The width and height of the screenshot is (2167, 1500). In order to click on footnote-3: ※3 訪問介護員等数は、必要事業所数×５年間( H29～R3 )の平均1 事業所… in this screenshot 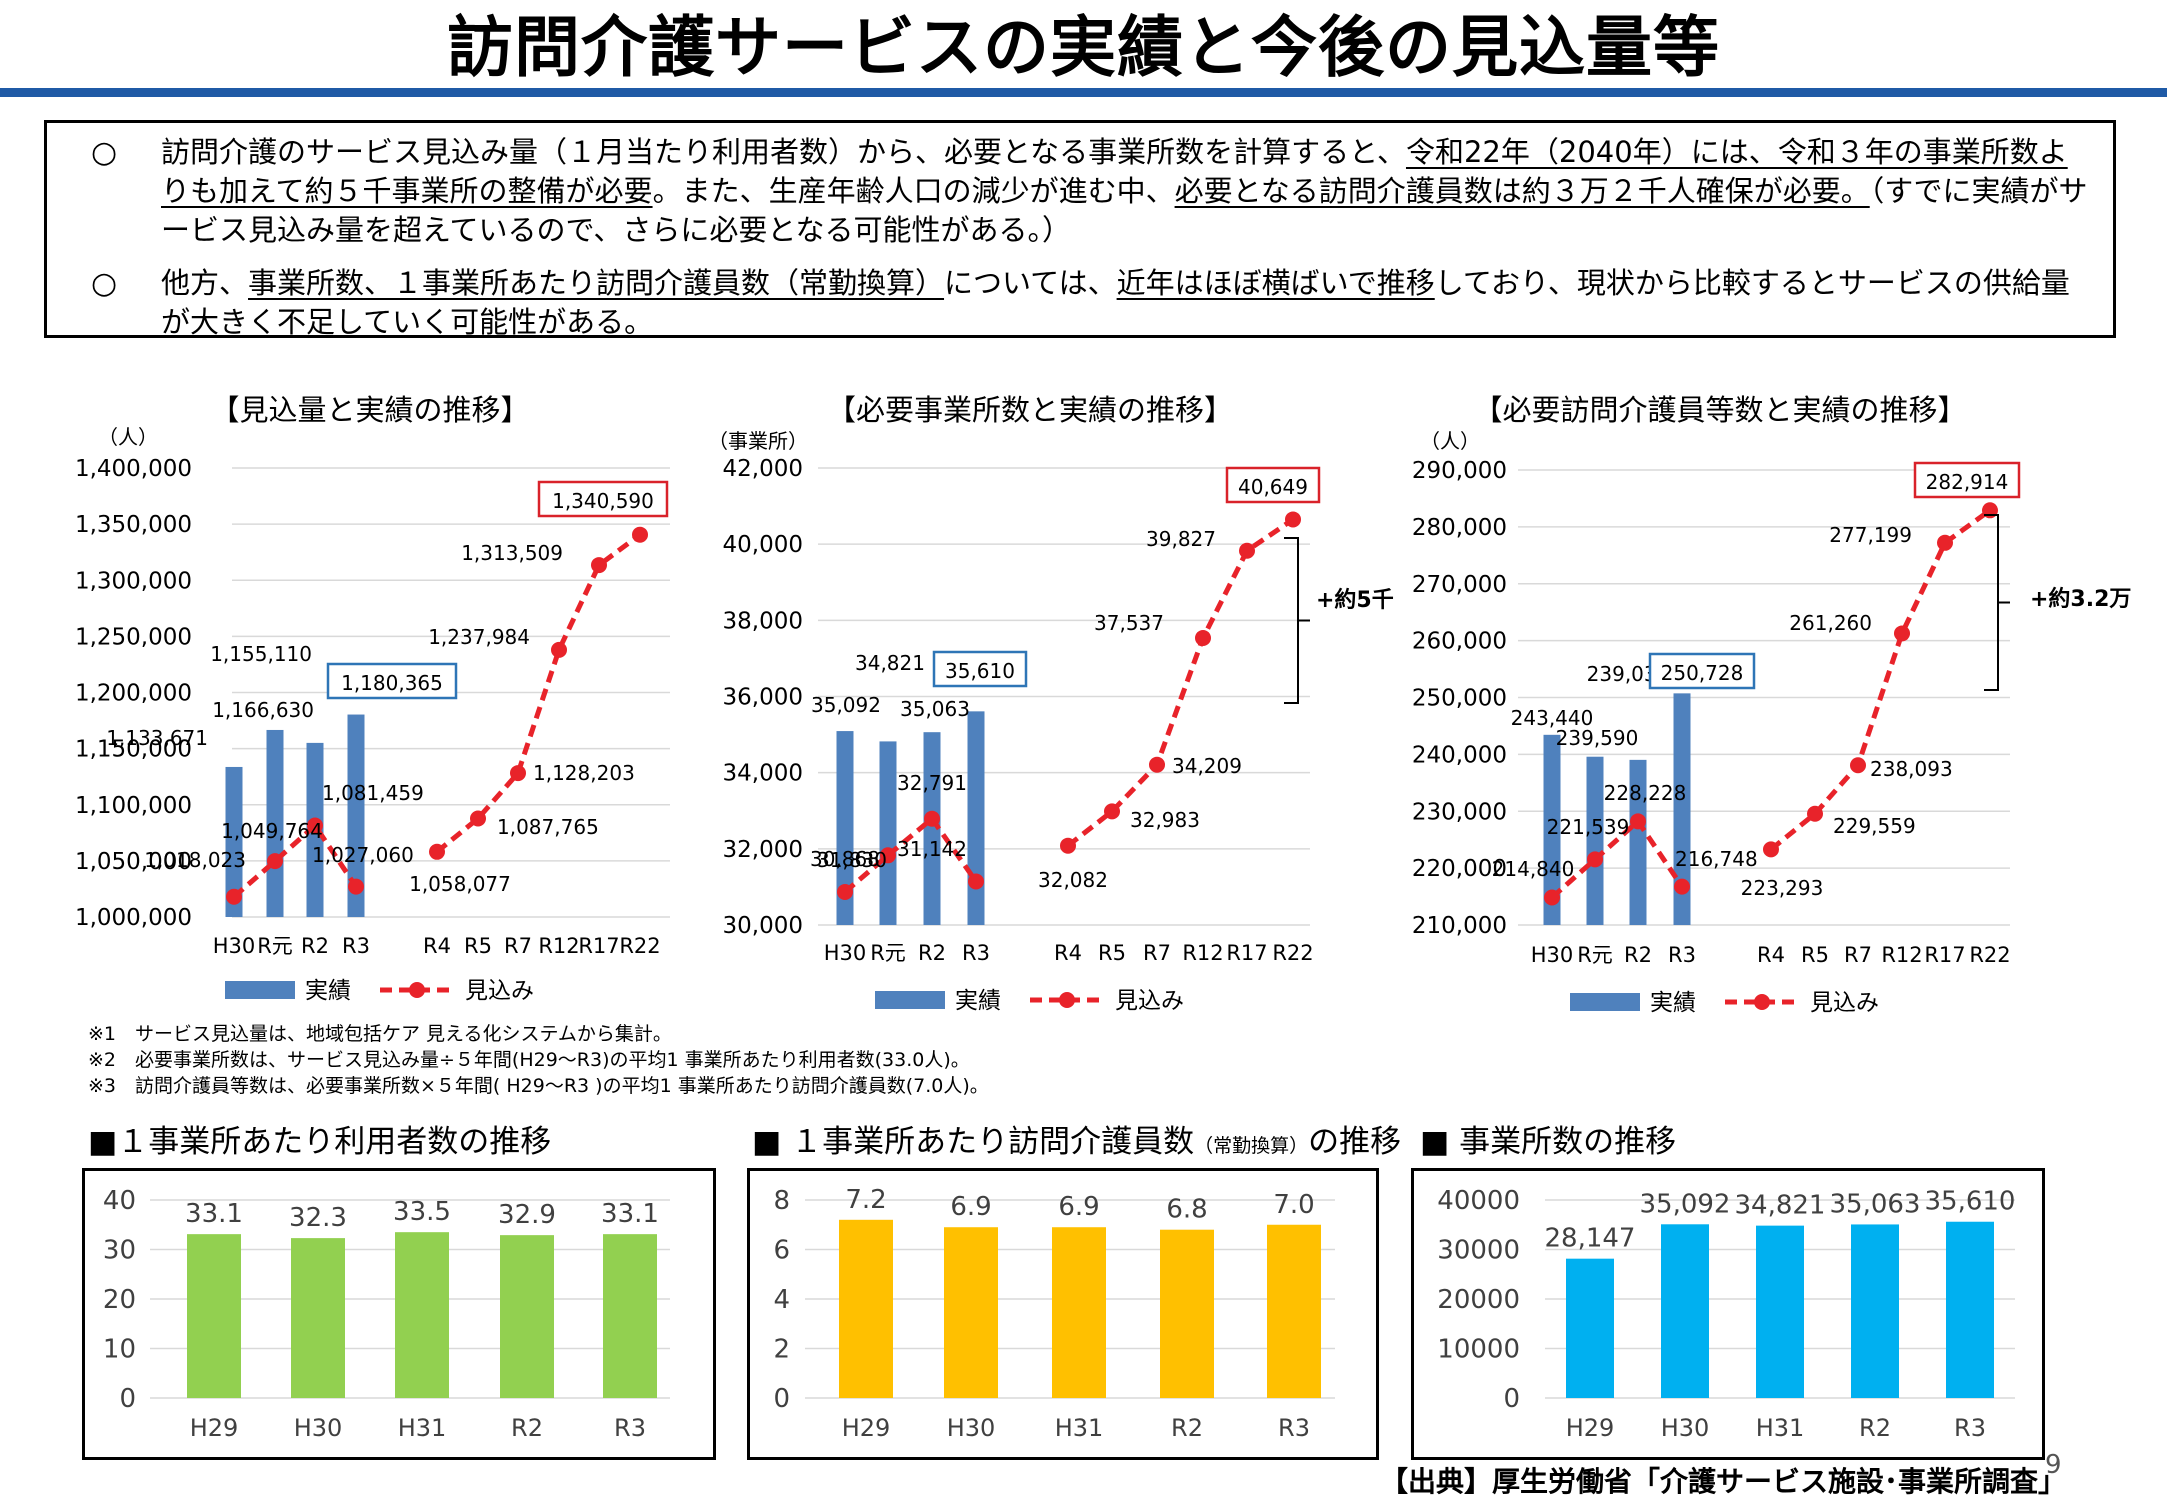, I will do `click(538, 1086)`.